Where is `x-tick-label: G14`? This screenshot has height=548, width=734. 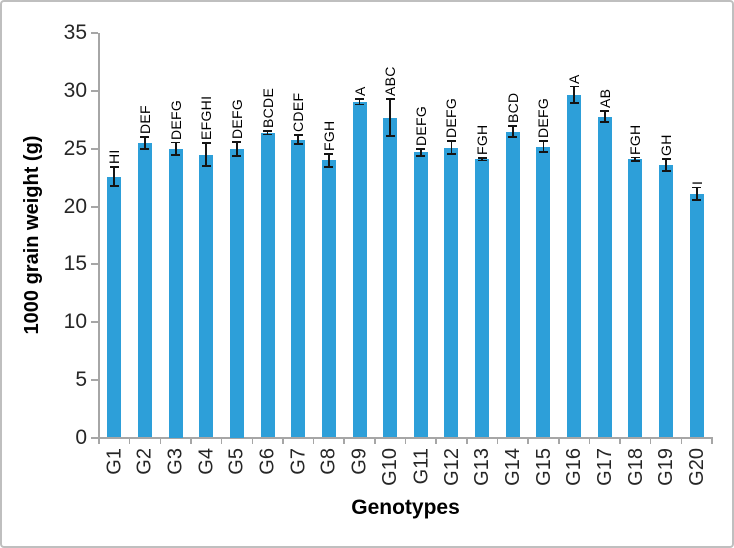
x-tick-label: G14 is located at coordinates (512, 467).